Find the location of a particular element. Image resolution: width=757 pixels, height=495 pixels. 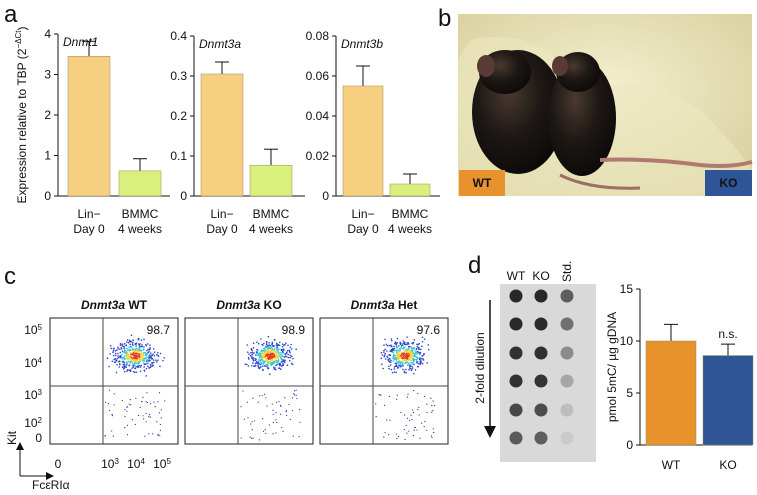

y-tick-label: 0.02 is located at coordinates (318, 156).